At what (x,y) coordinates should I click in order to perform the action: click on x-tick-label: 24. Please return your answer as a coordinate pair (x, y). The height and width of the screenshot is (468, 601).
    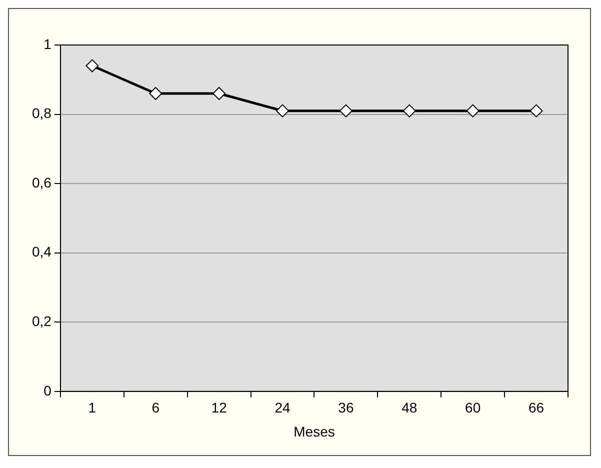
    Looking at the image, I should click on (282, 408).